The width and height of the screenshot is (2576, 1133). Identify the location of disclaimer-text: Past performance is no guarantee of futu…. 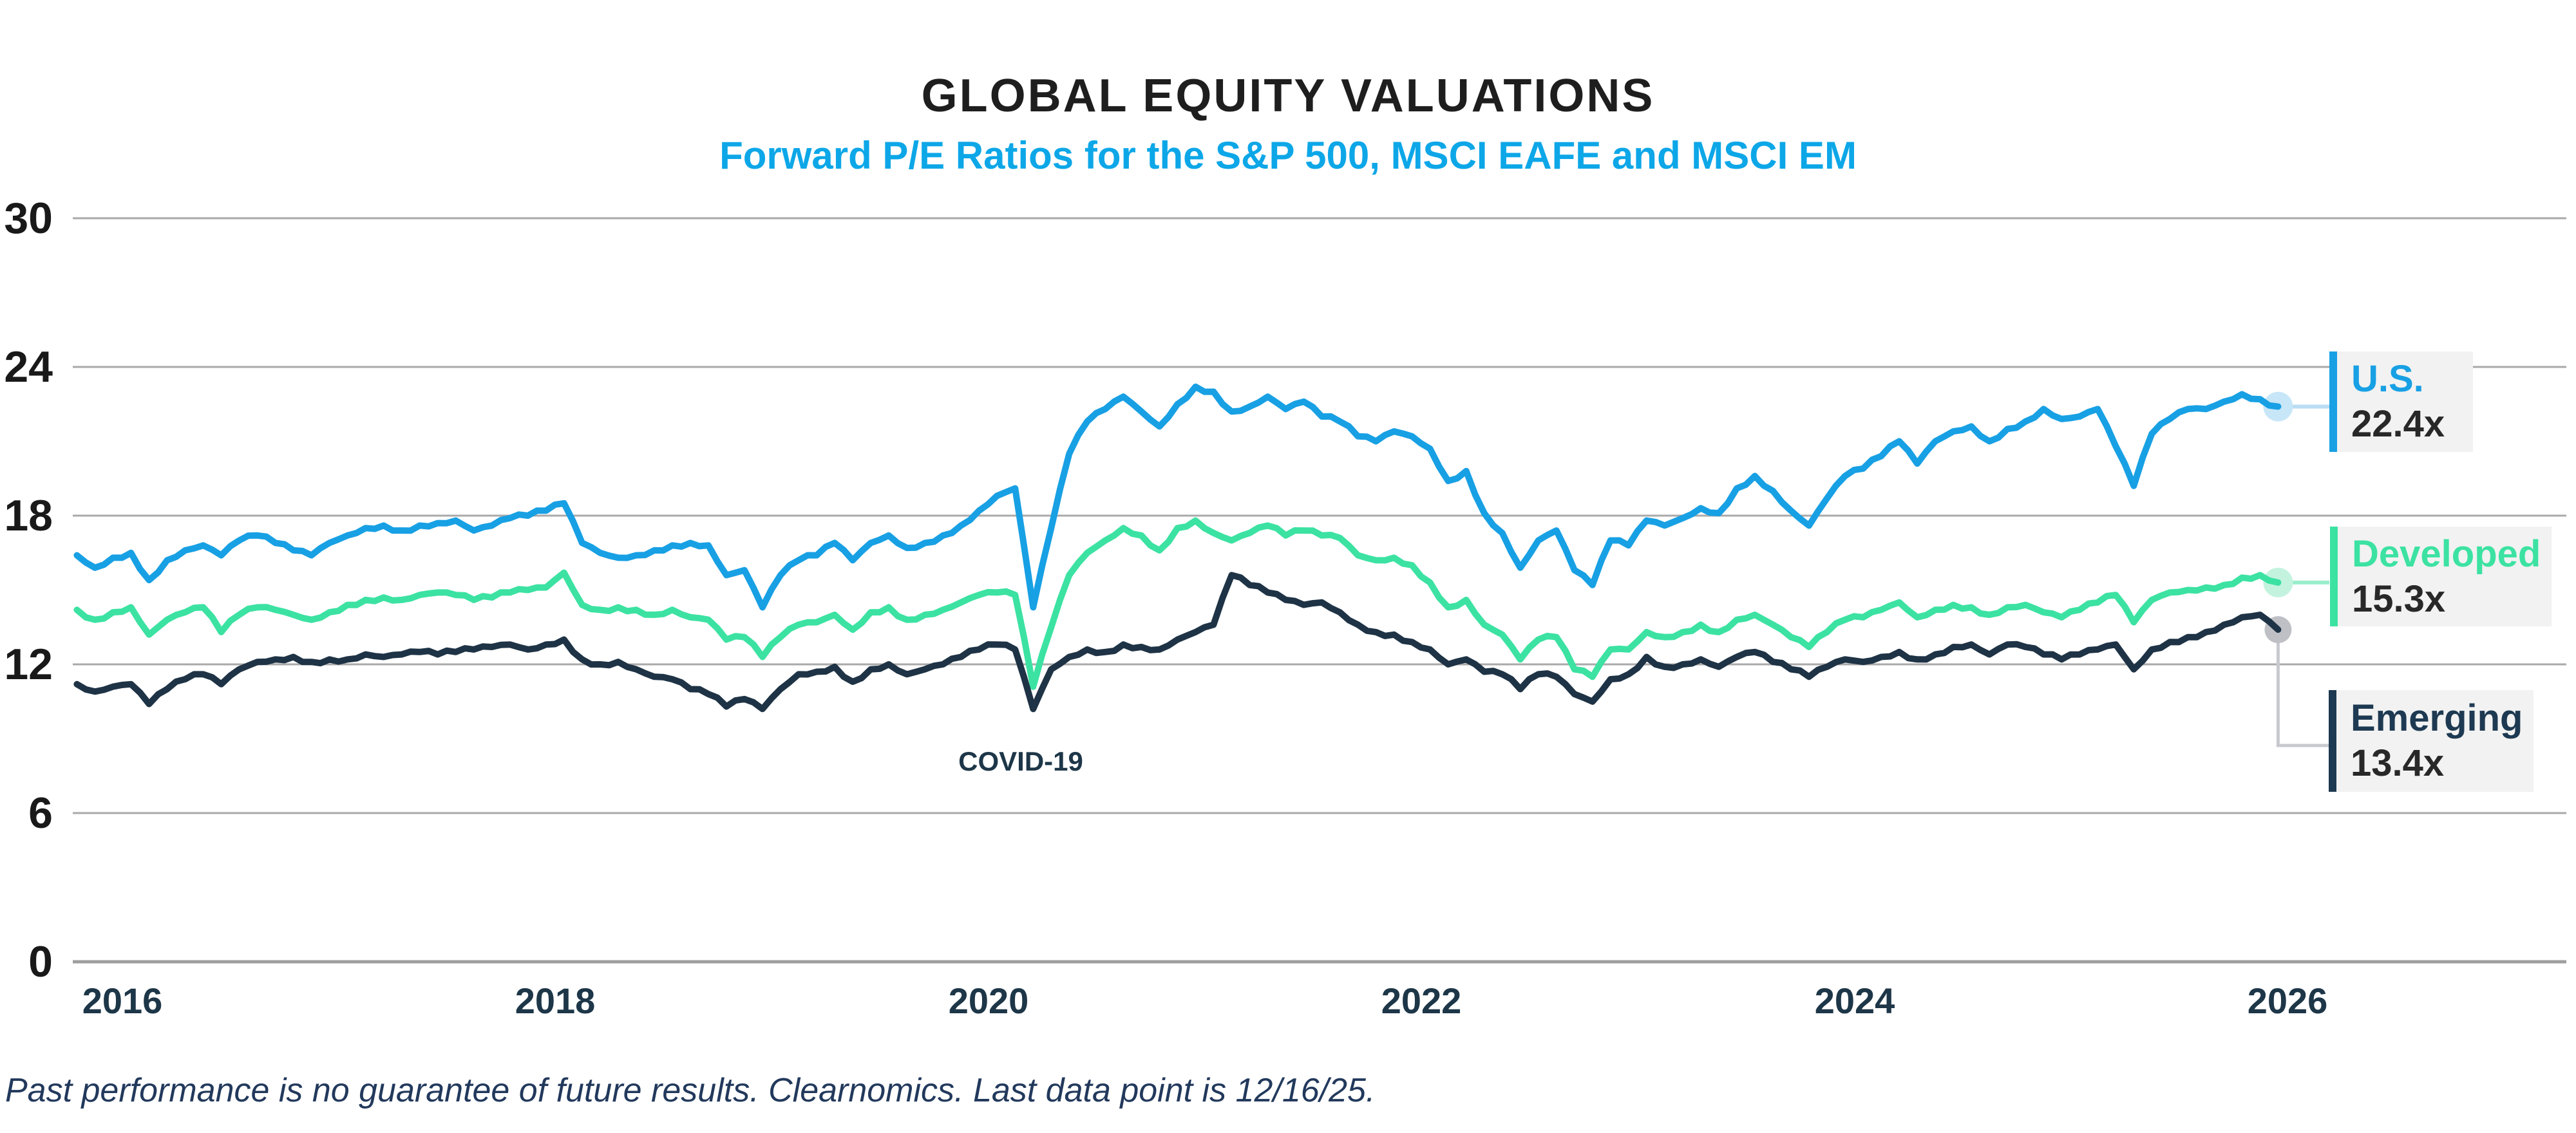
(690, 1090).